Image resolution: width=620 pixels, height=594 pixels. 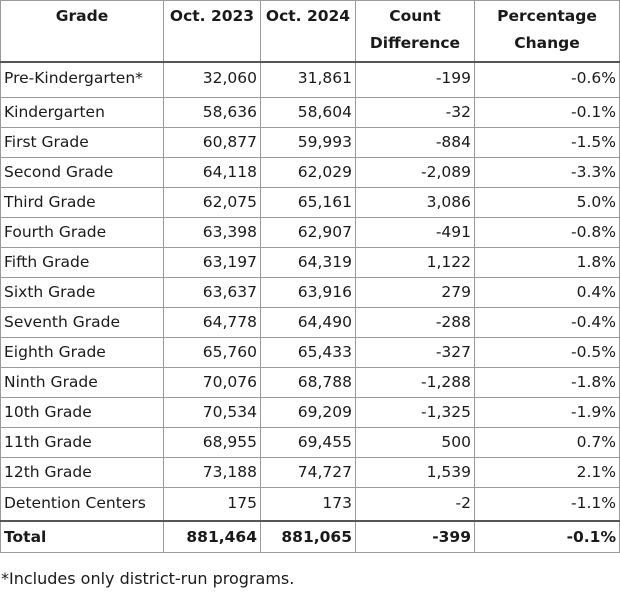 What do you see at coordinates (82, 412) in the screenshot?
I see `grade-cell: 10th Grade` at bounding box center [82, 412].